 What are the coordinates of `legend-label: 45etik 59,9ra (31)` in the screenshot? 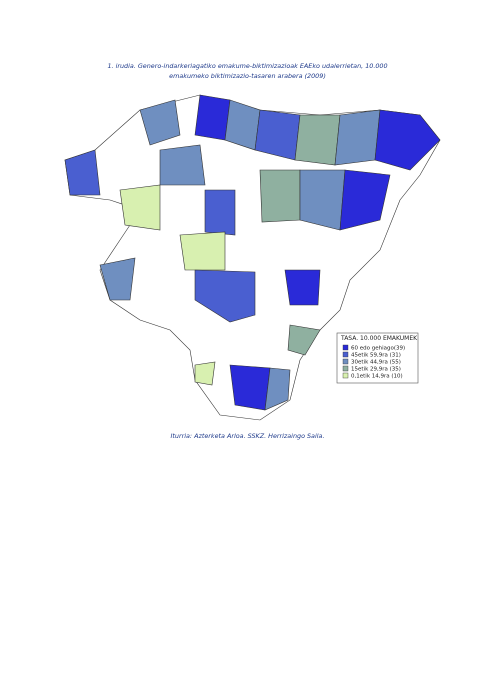 It's located at (376, 356).